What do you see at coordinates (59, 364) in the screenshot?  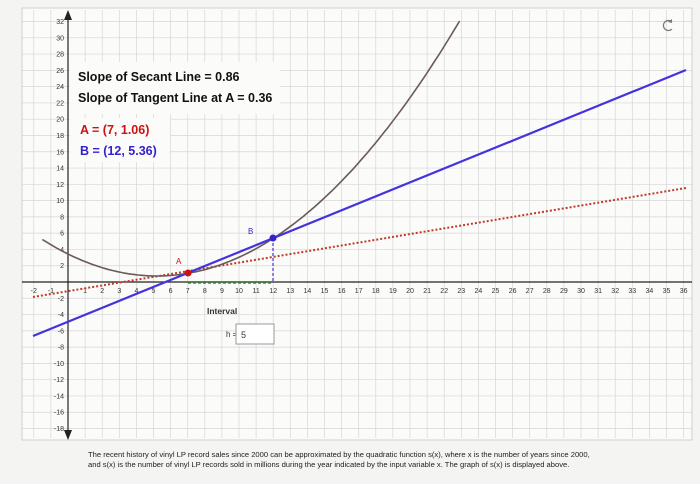 I see `y-tick-label: -10` at bounding box center [59, 364].